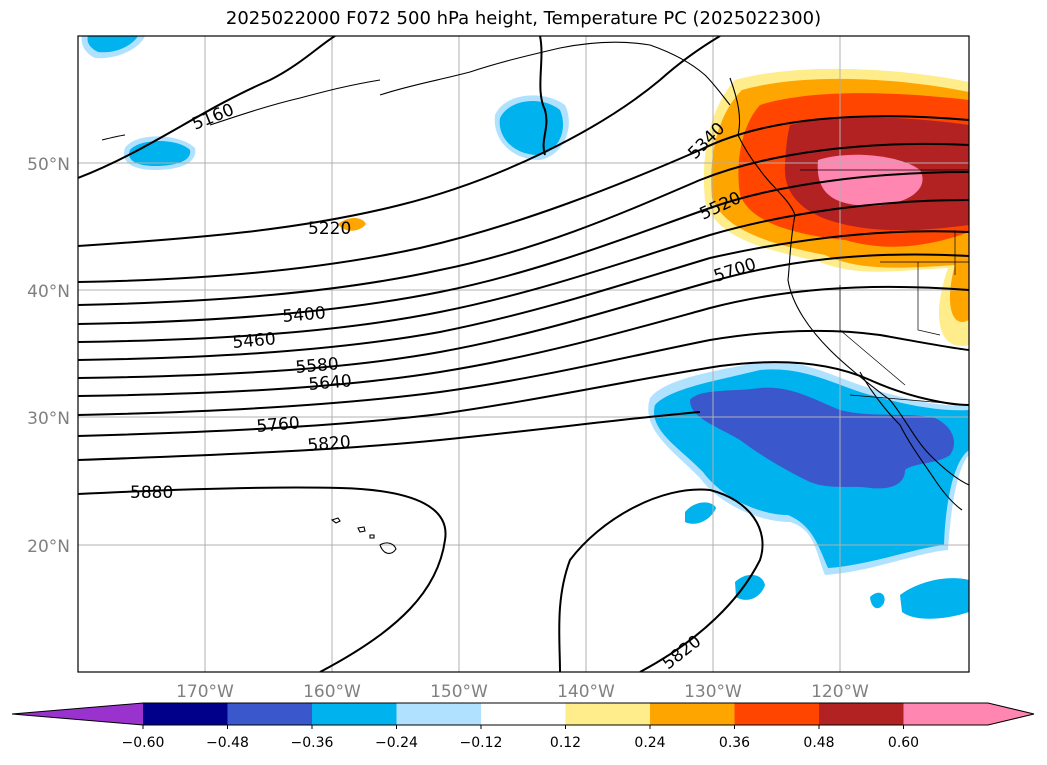  Describe the element at coordinates (332, 692) in the screenshot. I see `lon-label-160w: 160°W` at that location.